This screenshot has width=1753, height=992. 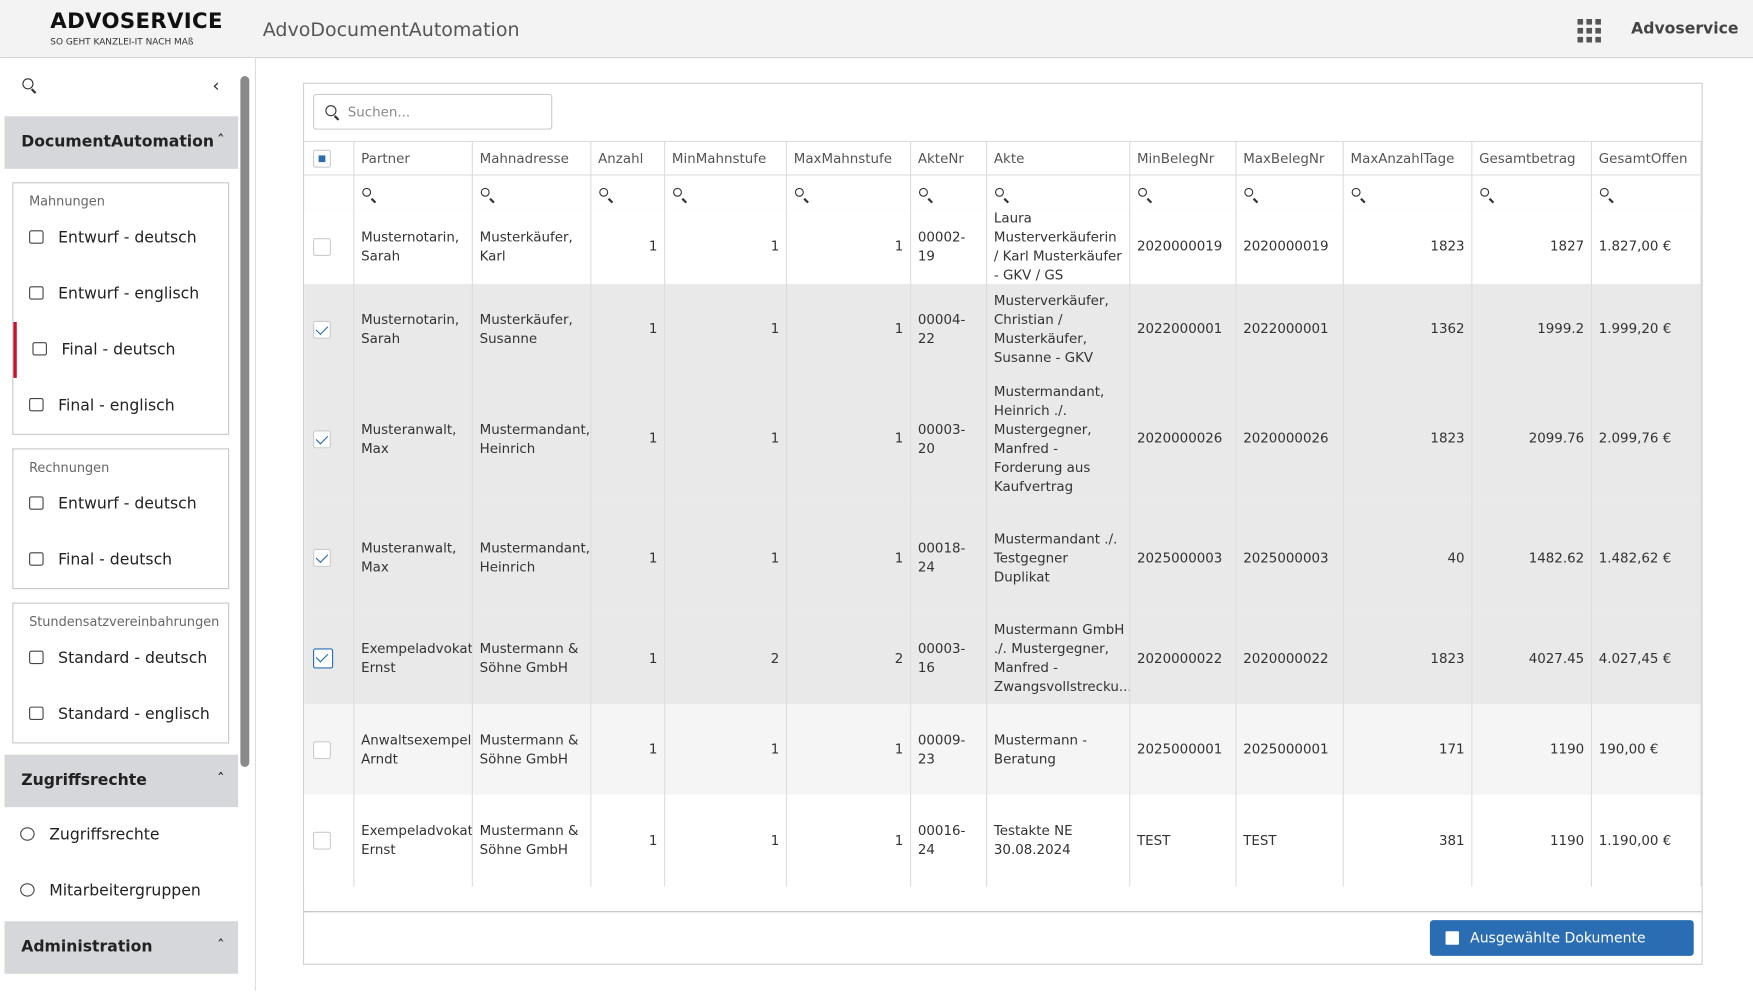 I want to click on section-header: DocumentAutomation ˆ, so click(x=121, y=142).